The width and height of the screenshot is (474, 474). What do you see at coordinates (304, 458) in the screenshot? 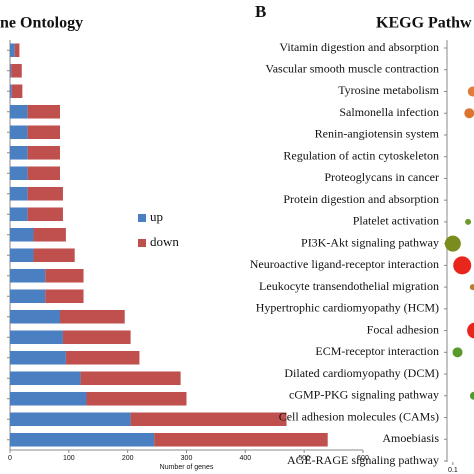
I see `x-tick-label: 500` at bounding box center [304, 458].